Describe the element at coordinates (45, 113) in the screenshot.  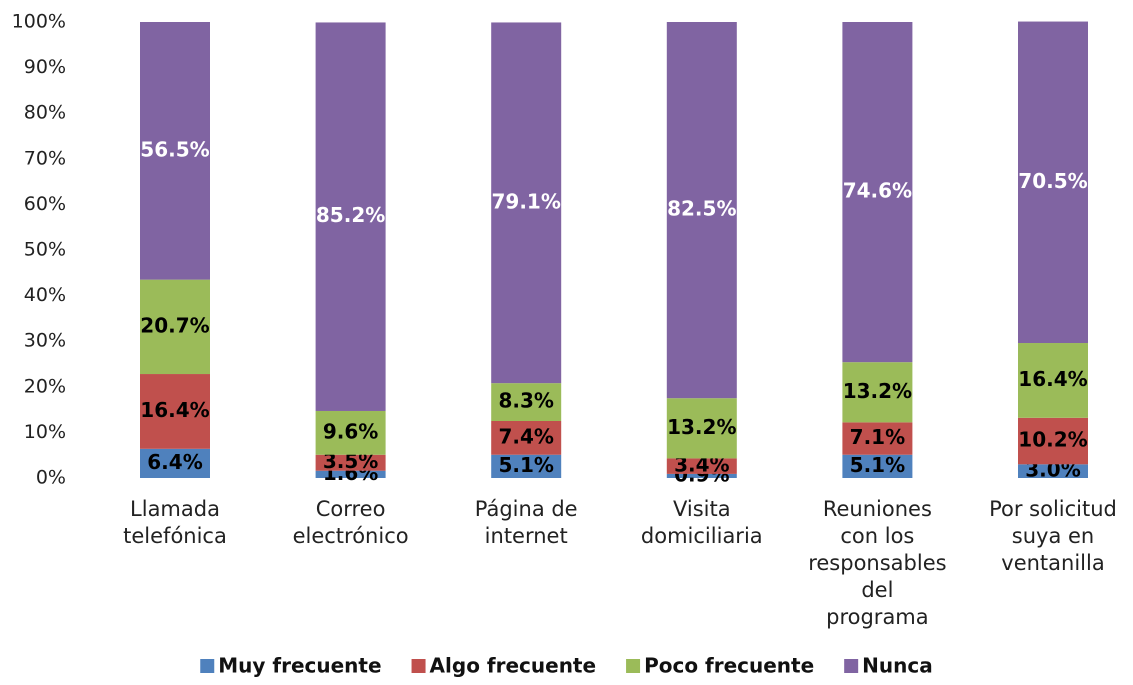
I see `y-tick-label: 80%` at that location.